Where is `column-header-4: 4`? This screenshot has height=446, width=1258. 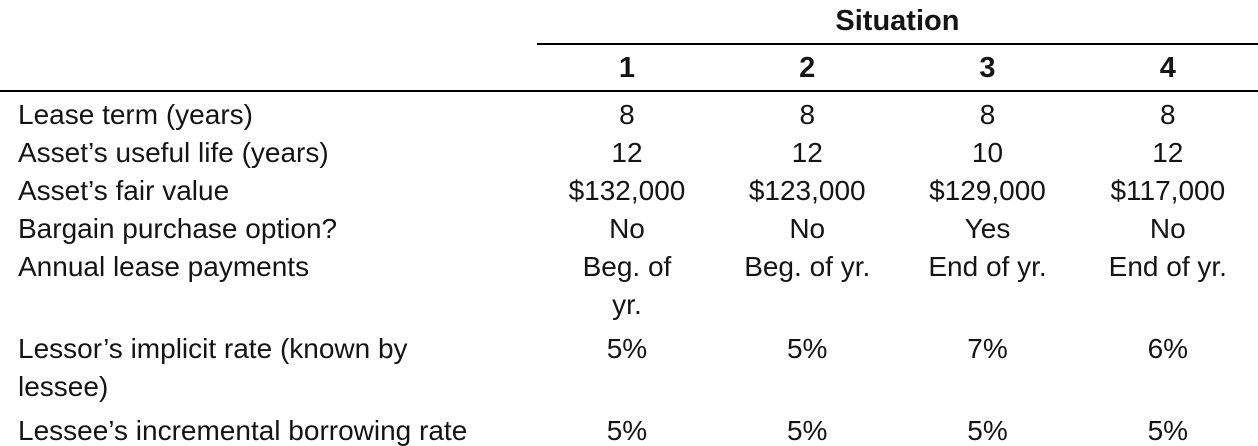 column-header-4: 4 is located at coordinates (1167, 68).